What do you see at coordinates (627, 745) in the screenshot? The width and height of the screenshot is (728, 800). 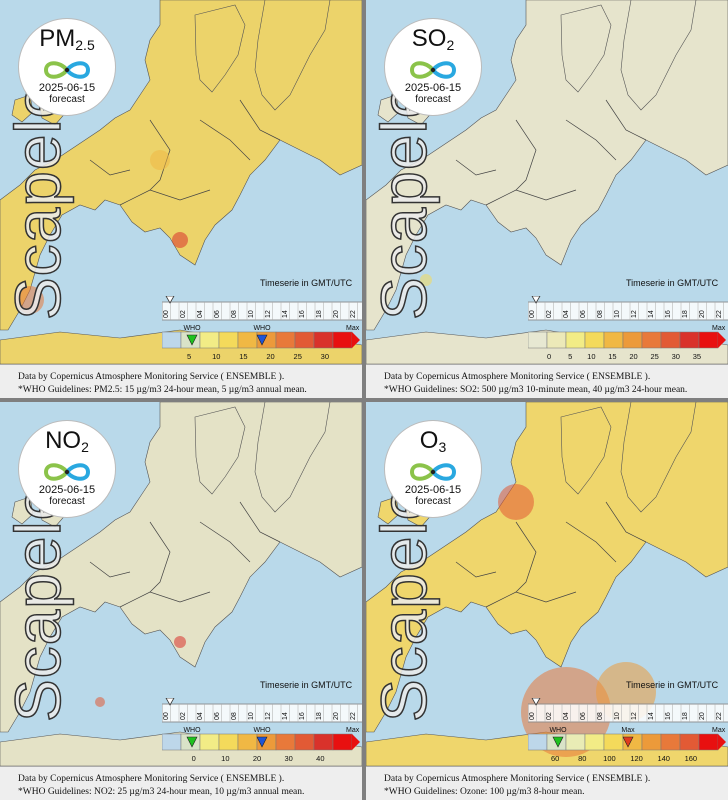 I see `color-scale: Max 60 80 100 120 140 160 WHO Max` at bounding box center [627, 745].